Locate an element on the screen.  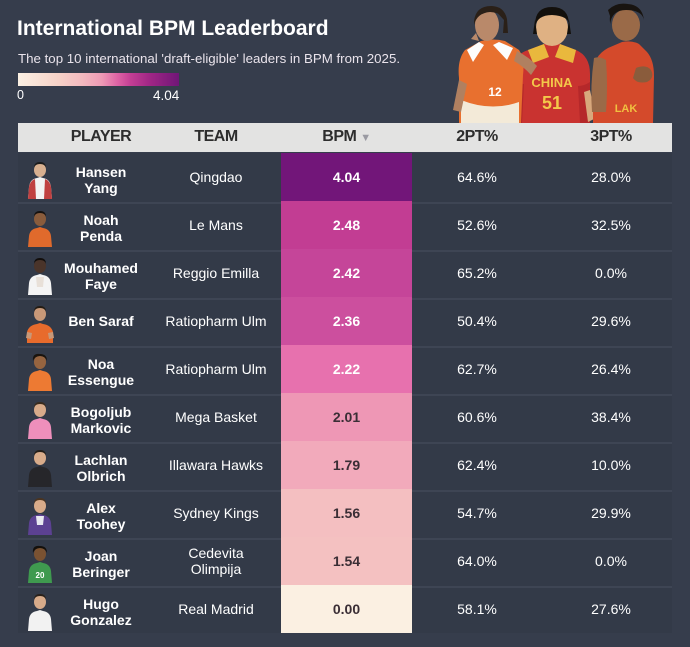
svg-text: 12 is located at coordinates (495, 92).